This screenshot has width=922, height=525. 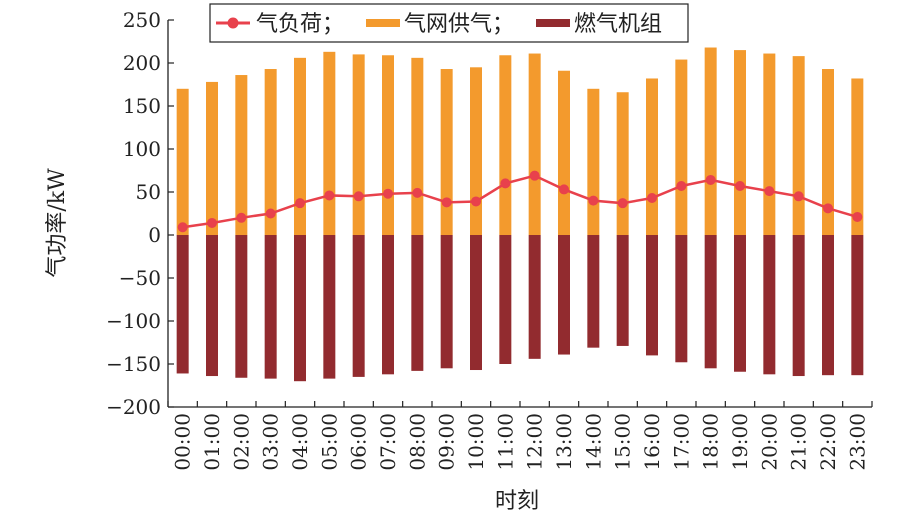 What do you see at coordinates (476, 442) in the screenshot?
I see `x-tick-label: 10:00` at bounding box center [476, 442].